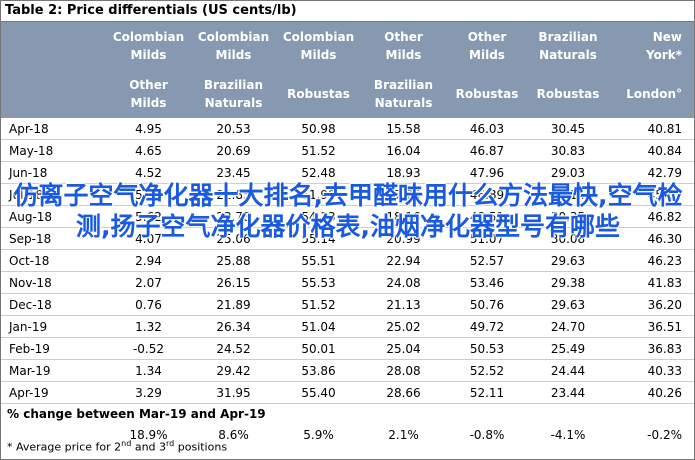  Describe the element at coordinates (233, 150) in the screenshot. I see `cell: 20.69` at that location.